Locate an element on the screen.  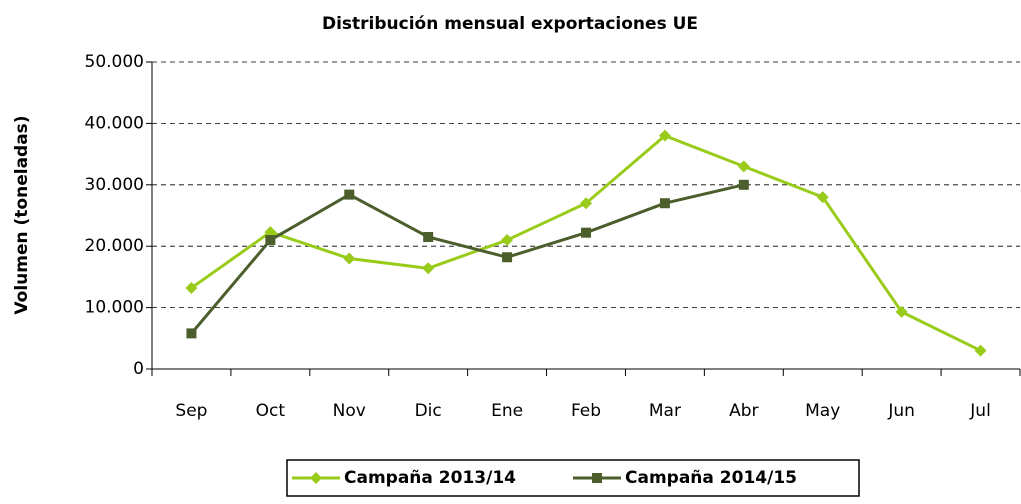
legend-label: Campaña 2014/15 is located at coordinates (711, 478).